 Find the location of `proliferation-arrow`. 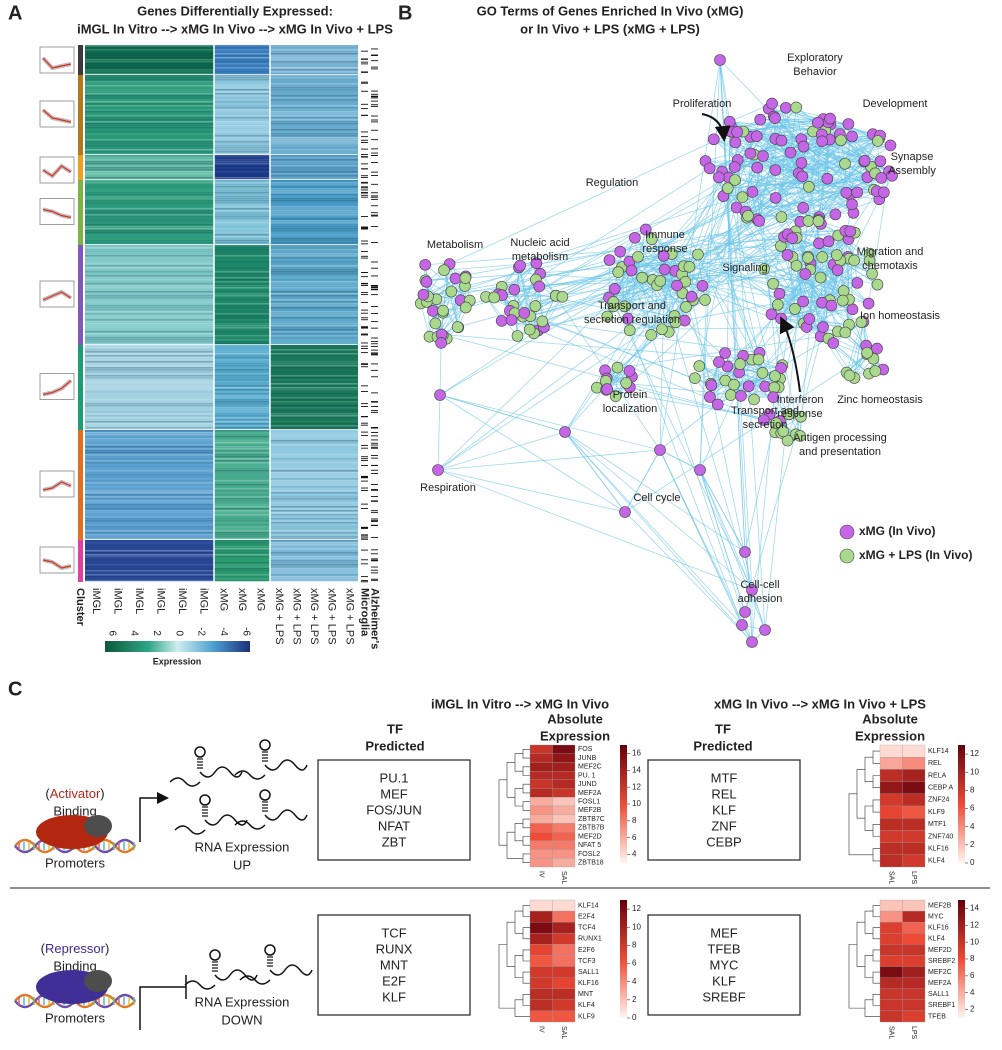

proliferation-arrow is located at coordinates (716, 127).